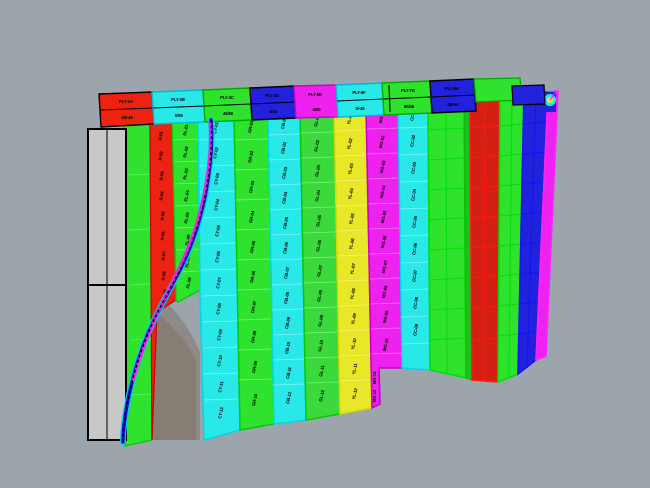  What do you see at coordinates (185, 129) in the screenshot?
I see `svg-text: PL-01` at bounding box center [185, 129].